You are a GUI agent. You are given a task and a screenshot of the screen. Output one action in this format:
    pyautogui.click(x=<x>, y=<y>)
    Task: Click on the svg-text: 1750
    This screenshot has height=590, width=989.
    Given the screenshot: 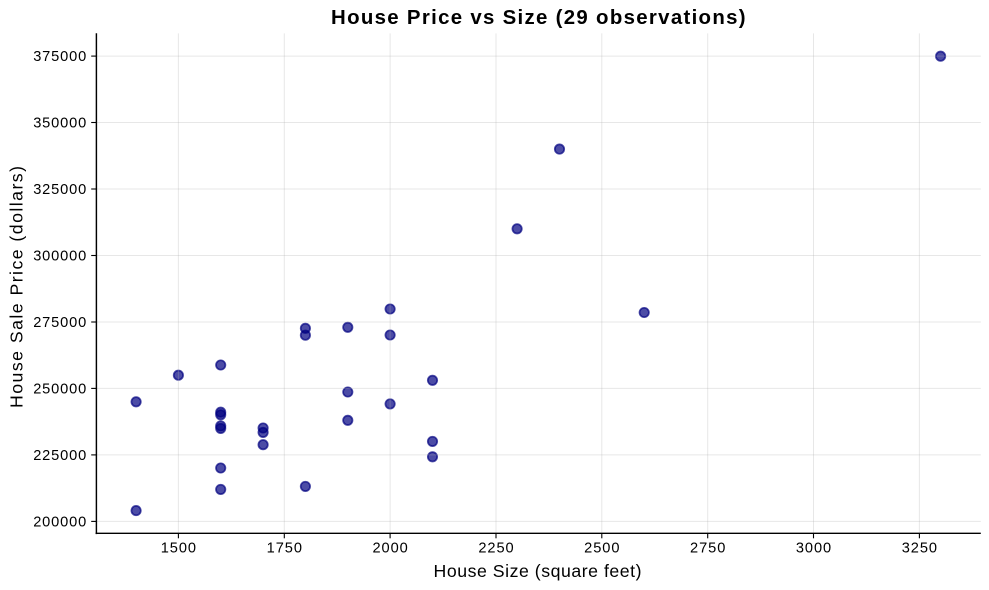 What is the action you would take?
    pyautogui.click(x=284, y=549)
    